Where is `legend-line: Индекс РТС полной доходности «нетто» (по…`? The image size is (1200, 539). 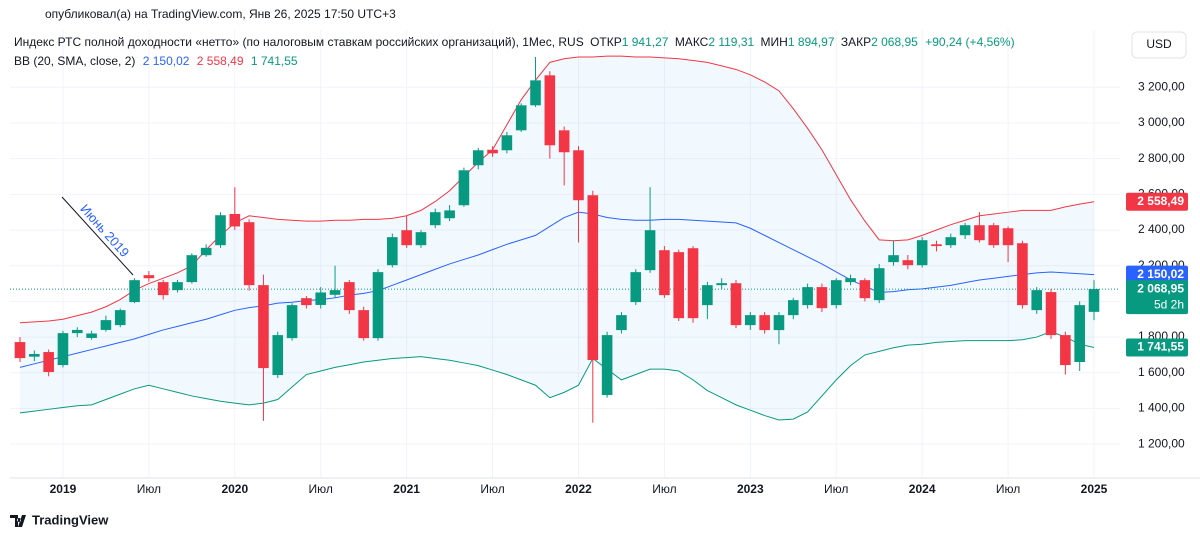
legend-line: Индекс РТС полной доходности «нетто» (по… is located at coordinates (514, 42).